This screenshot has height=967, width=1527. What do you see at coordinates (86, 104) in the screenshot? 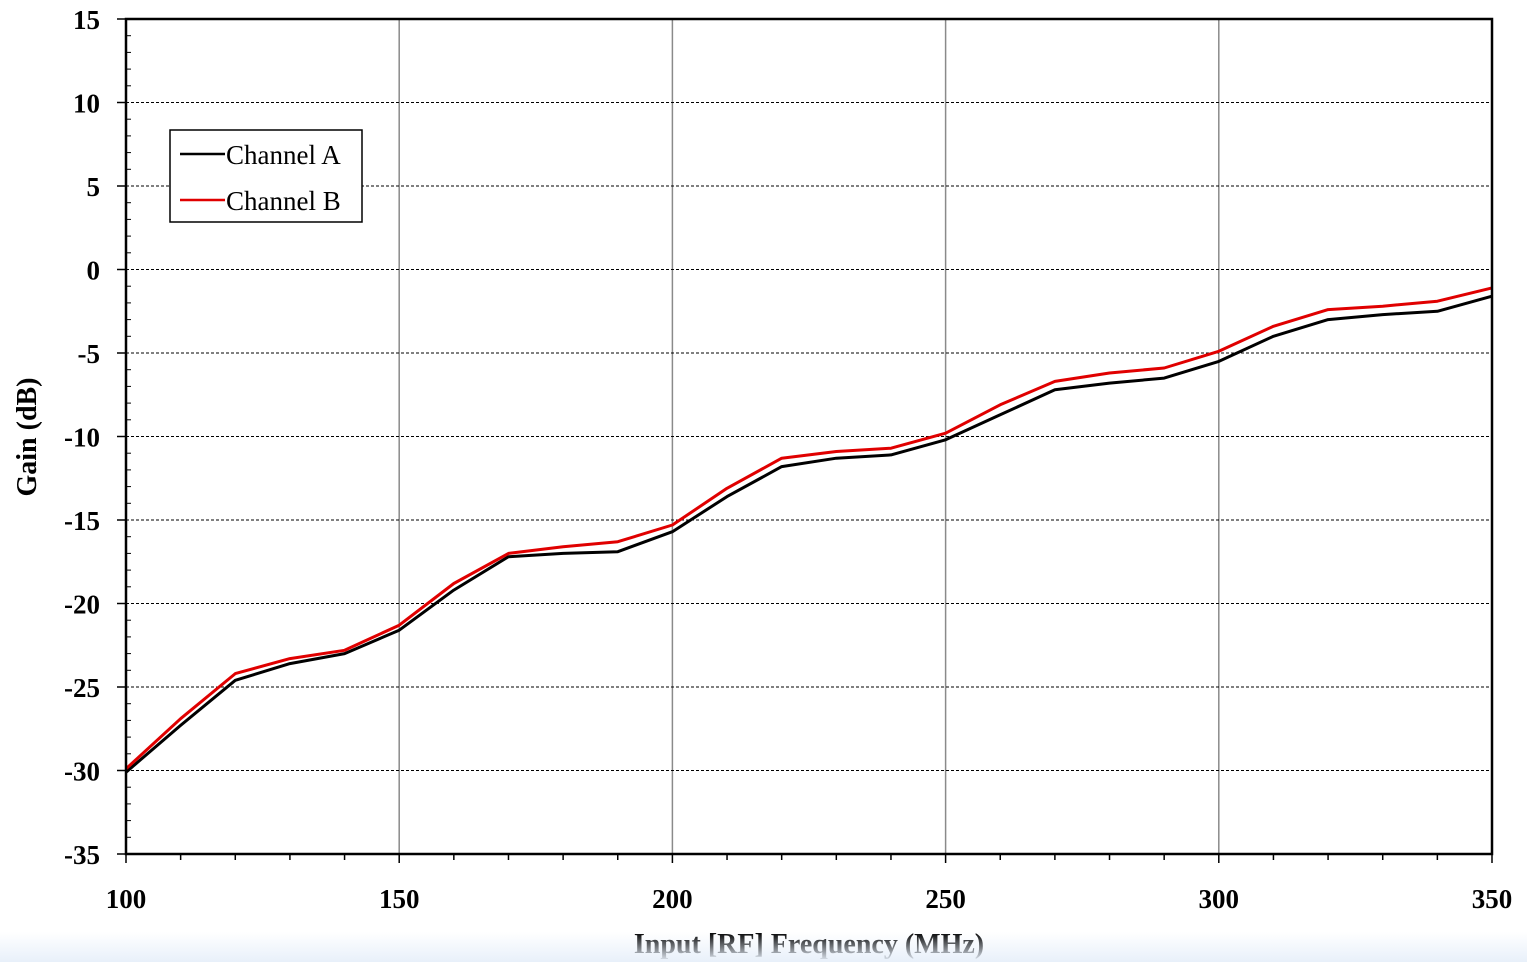
I see `y-tick-label-10: 10` at bounding box center [86, 104].